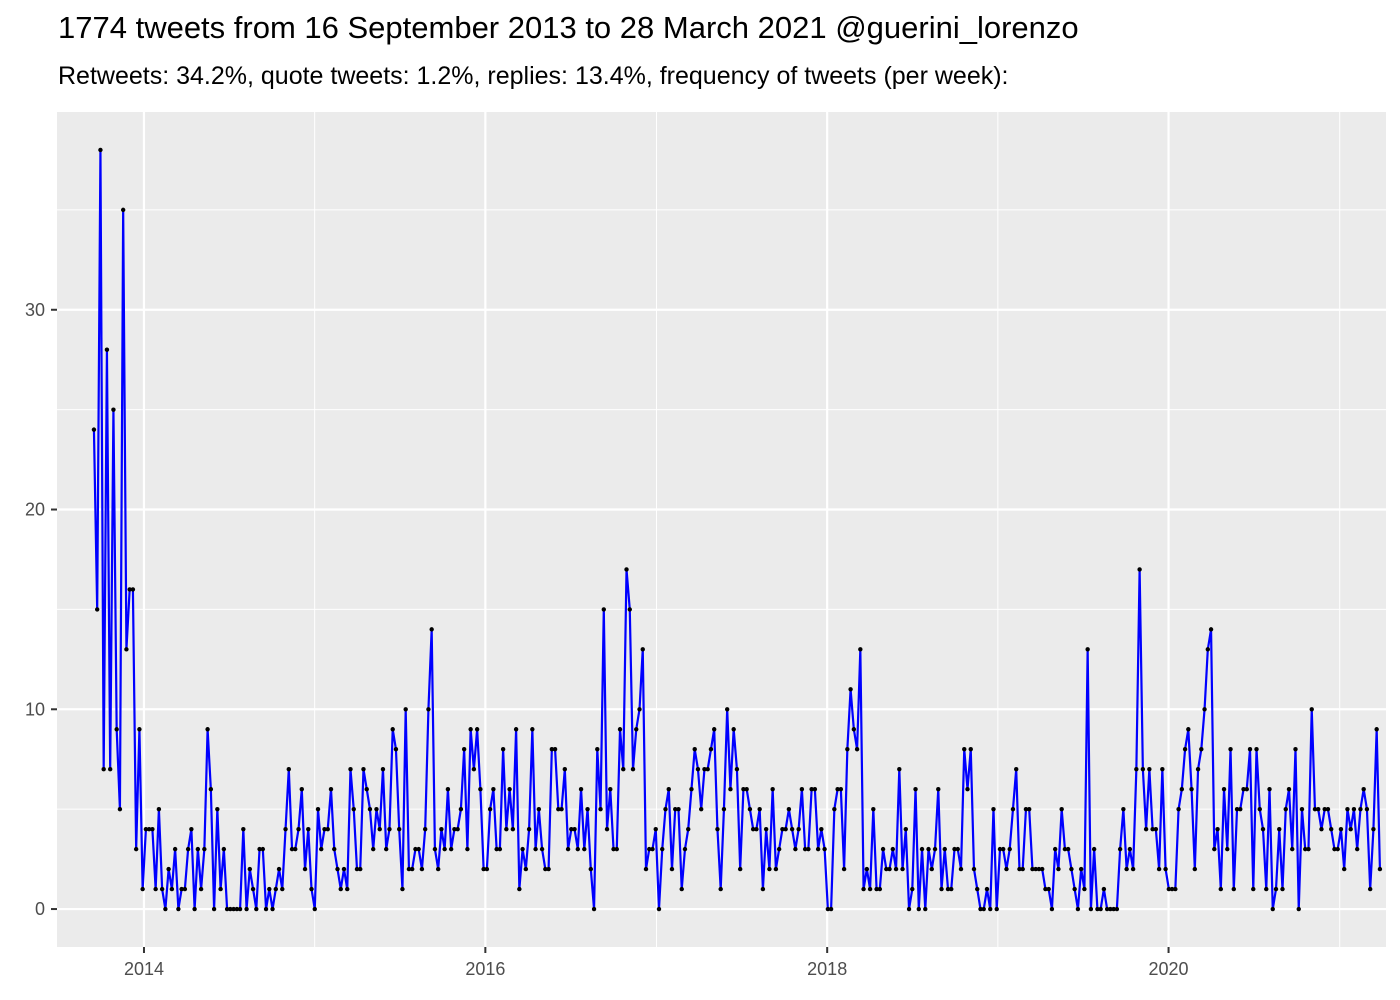 This screenshot has height=1000, width=1400. What do you see at coordinates (827, 969) in the screenshot?
I see `x-tick-label: 2018` at bounding box center [827, 969].